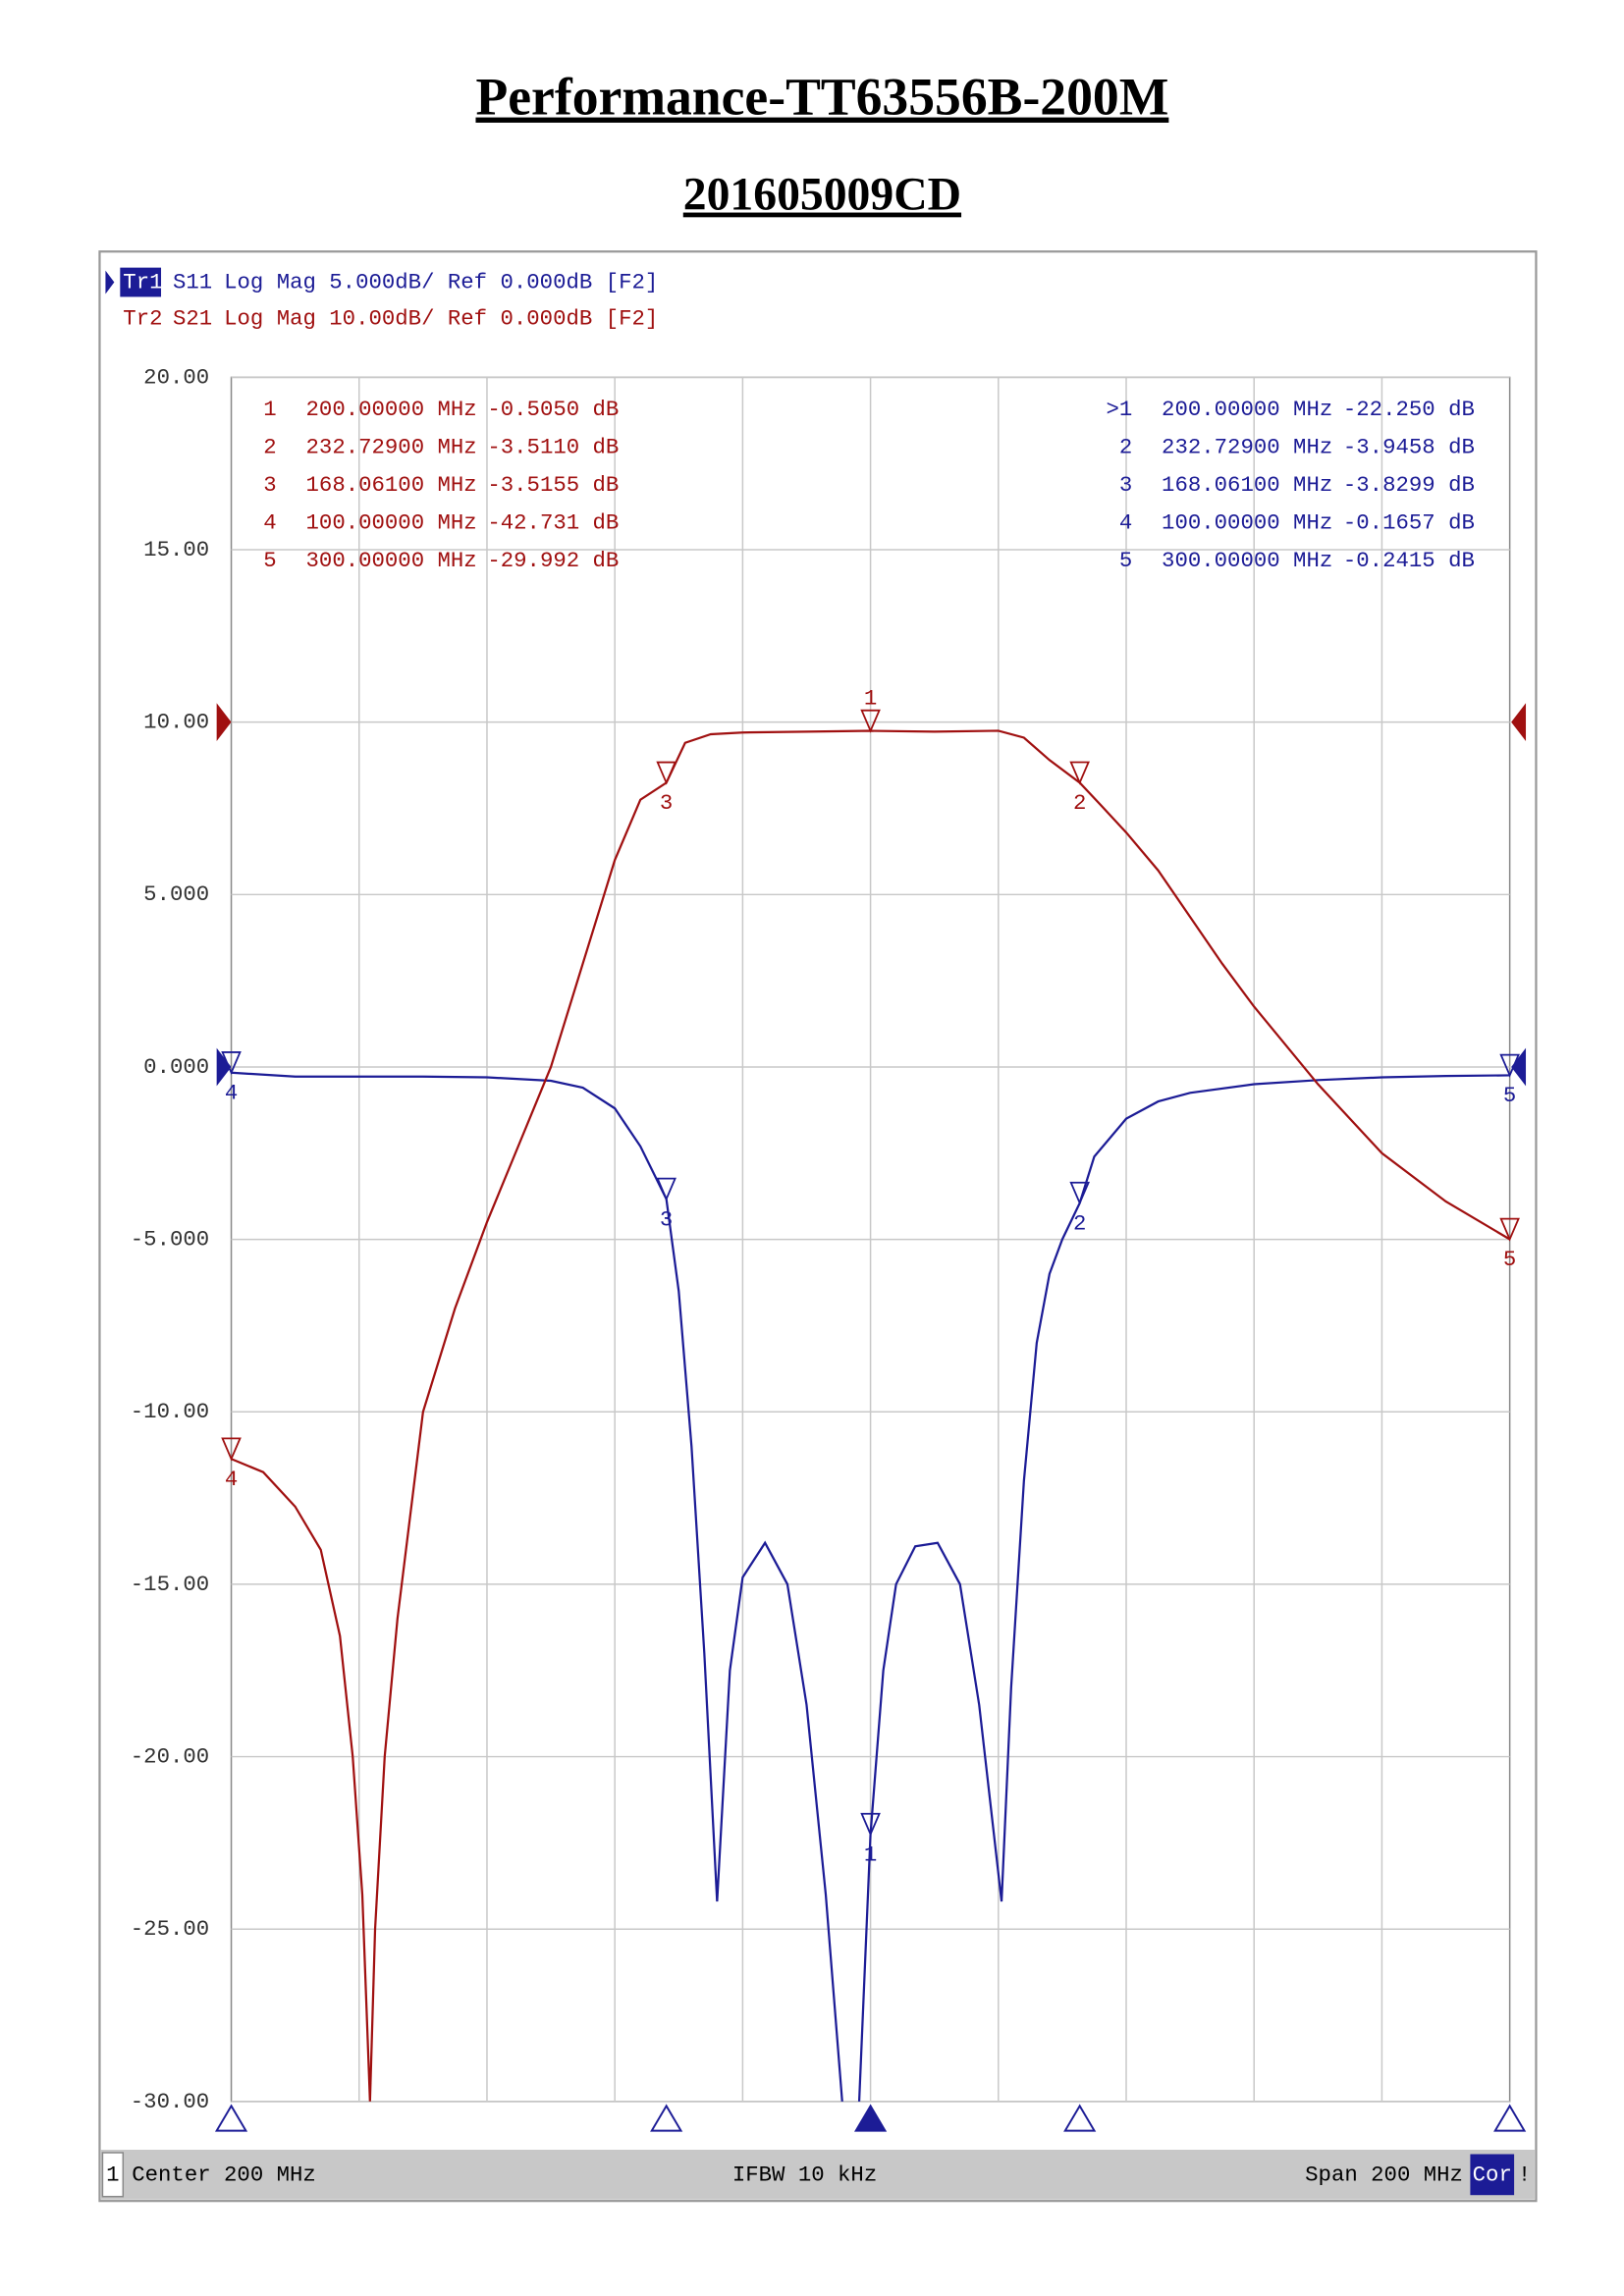  Describe the element at coordinates (176, 377) in the screenshot. I see `y-tick-label: 20.00` at that location.